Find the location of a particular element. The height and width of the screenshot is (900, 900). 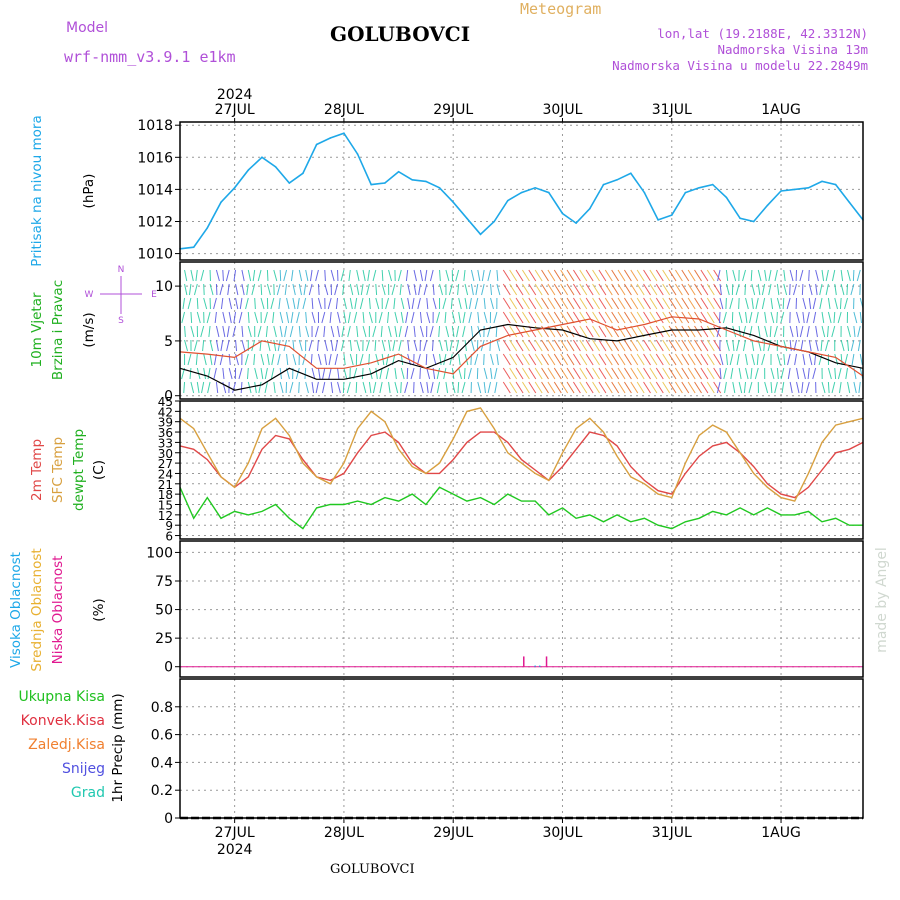

time-label-top-2: 29JUL is located at coordinates (453, 110).